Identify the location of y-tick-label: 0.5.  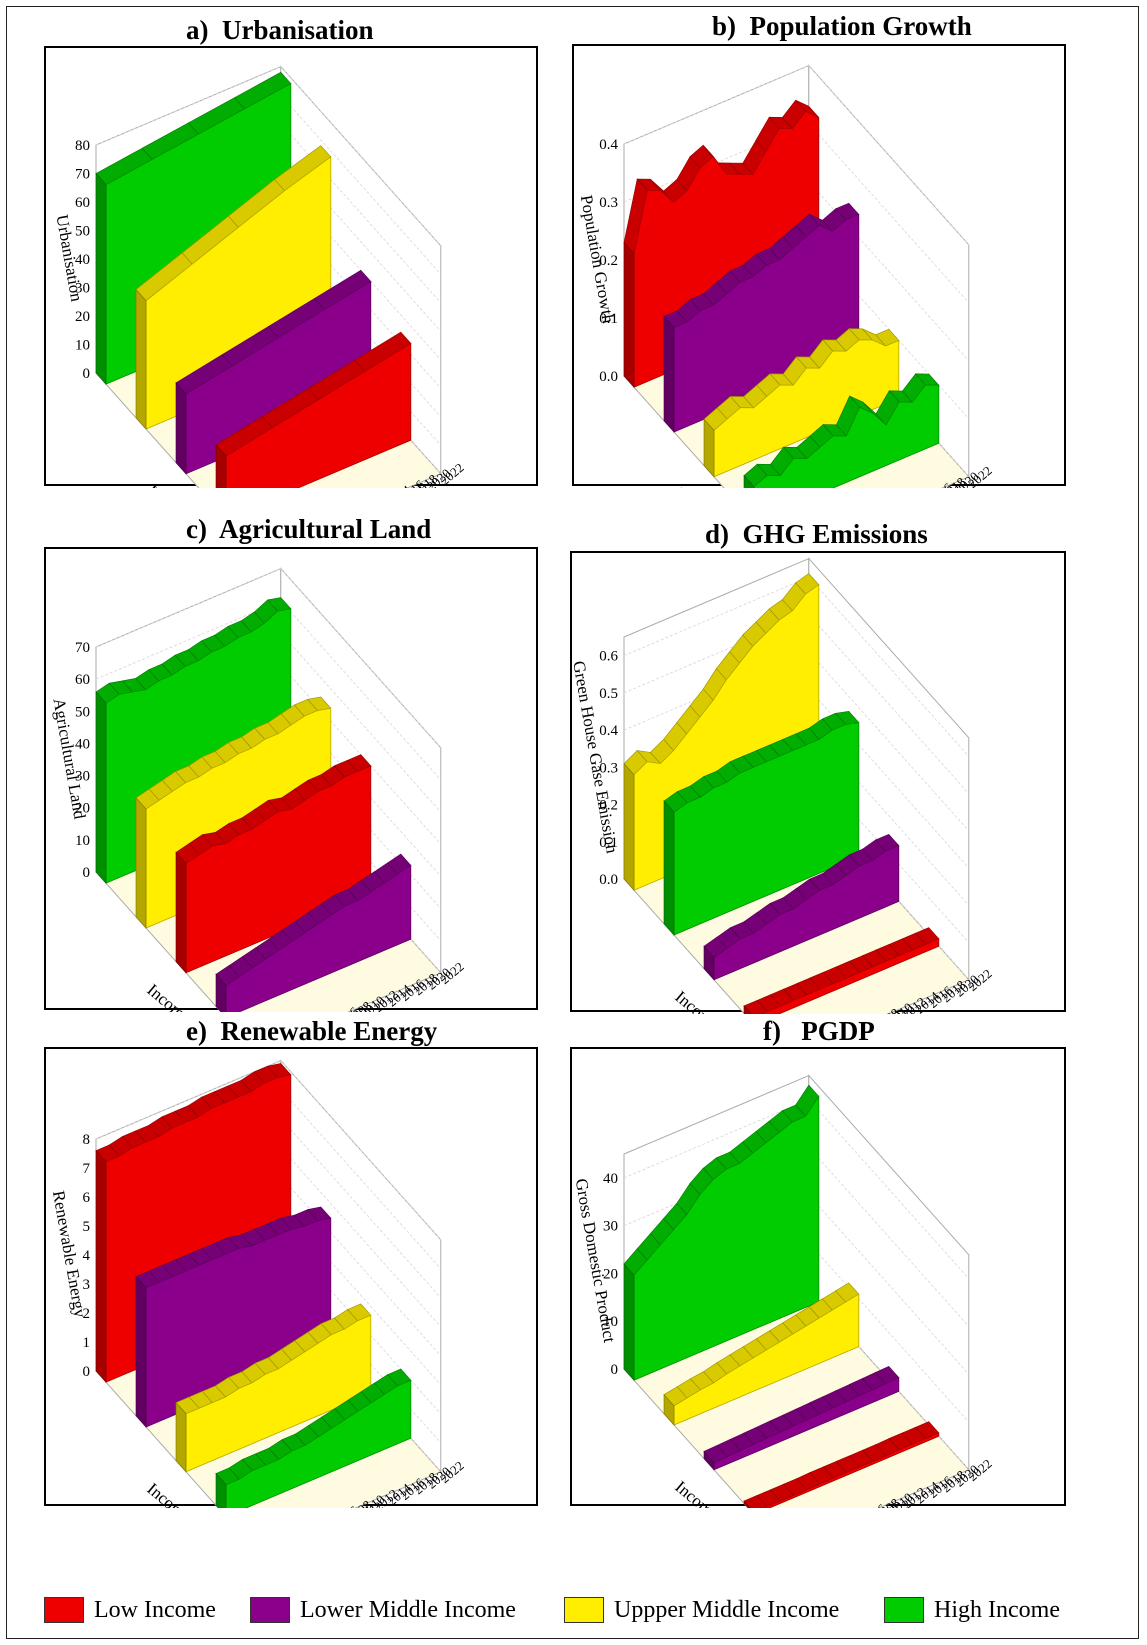
(608, 694).